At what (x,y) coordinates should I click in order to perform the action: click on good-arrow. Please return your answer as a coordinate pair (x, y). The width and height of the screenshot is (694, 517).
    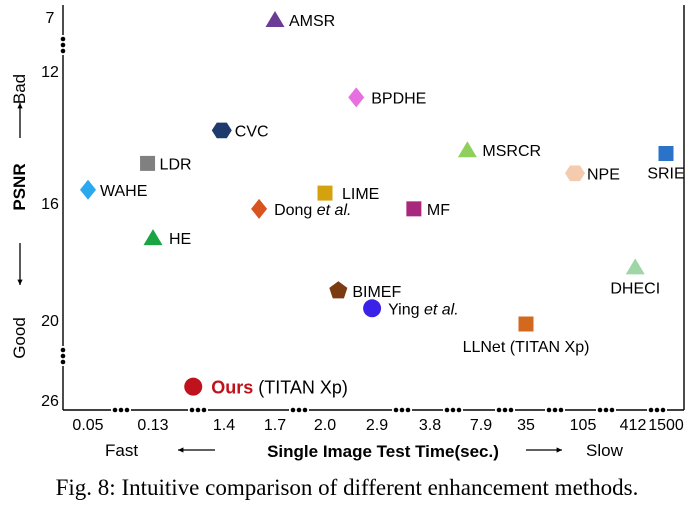
    Looking at the image, I should click on (20, 264).